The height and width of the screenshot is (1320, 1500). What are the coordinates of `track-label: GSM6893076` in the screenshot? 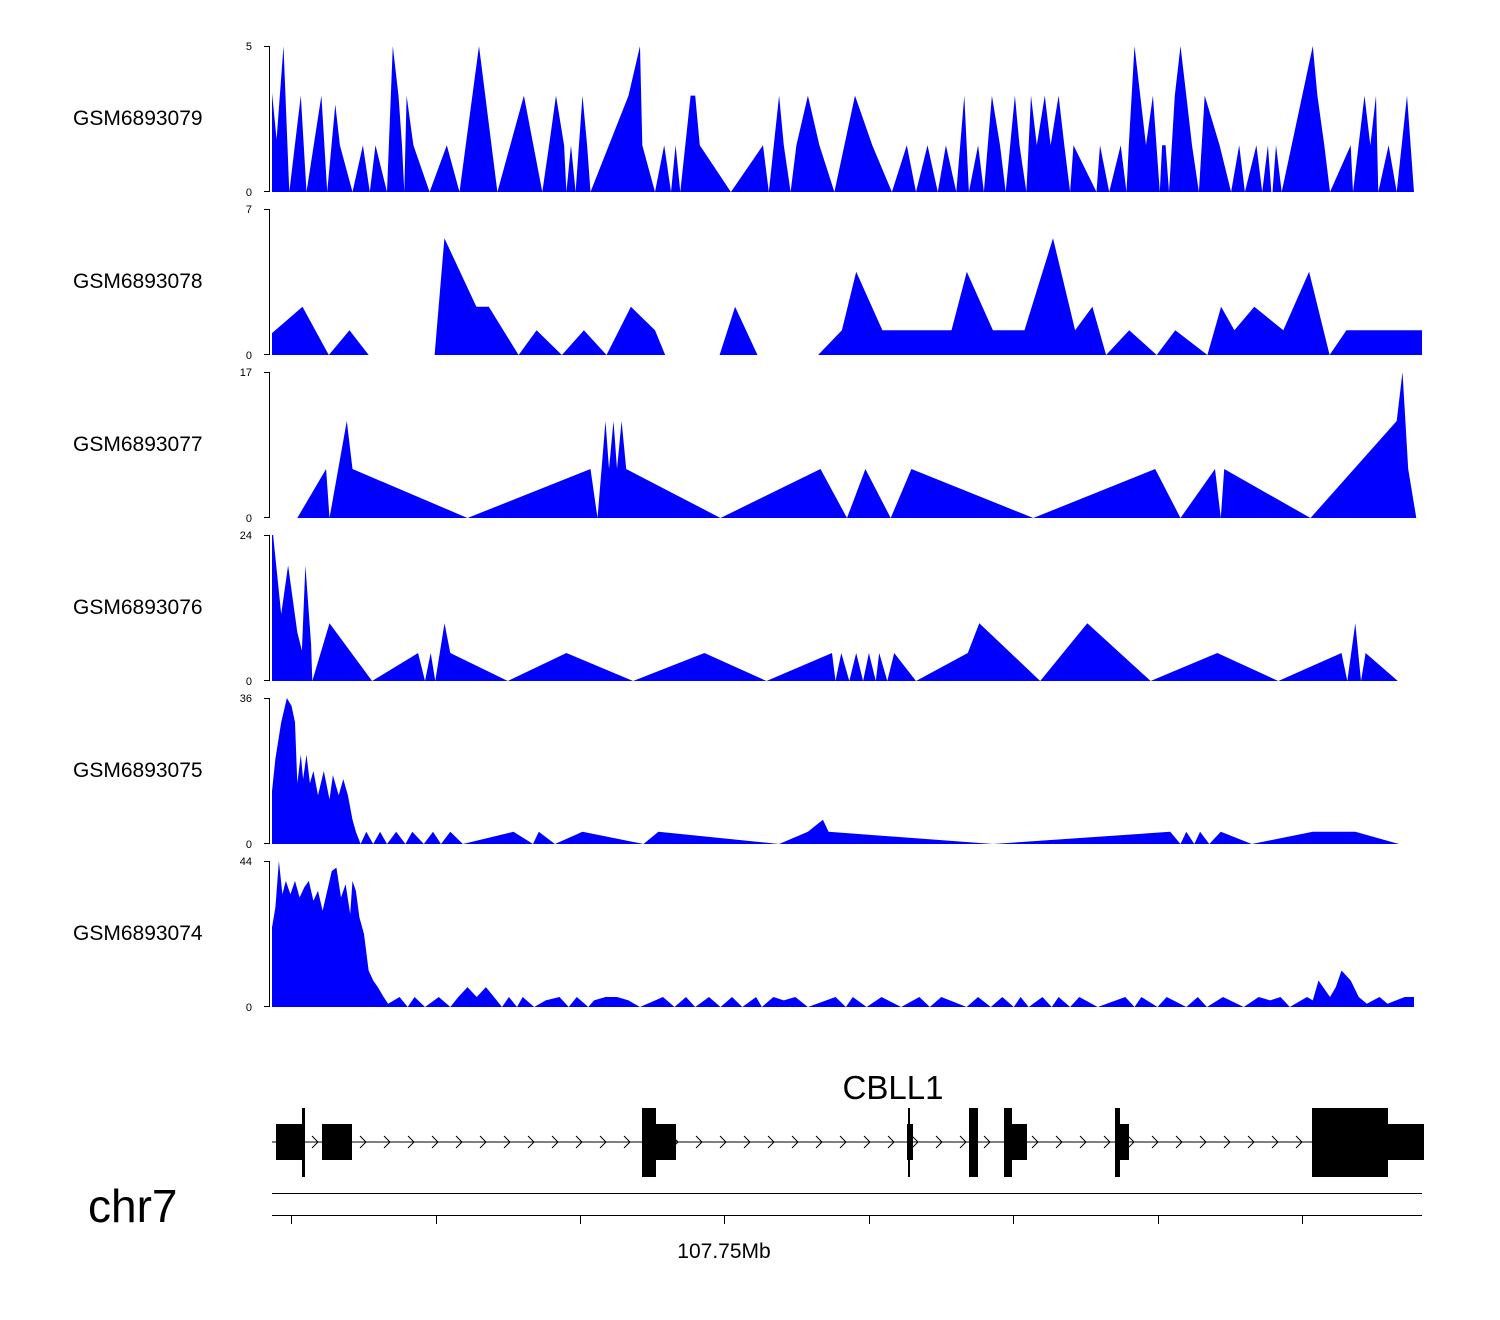 It's located at (138, 607).